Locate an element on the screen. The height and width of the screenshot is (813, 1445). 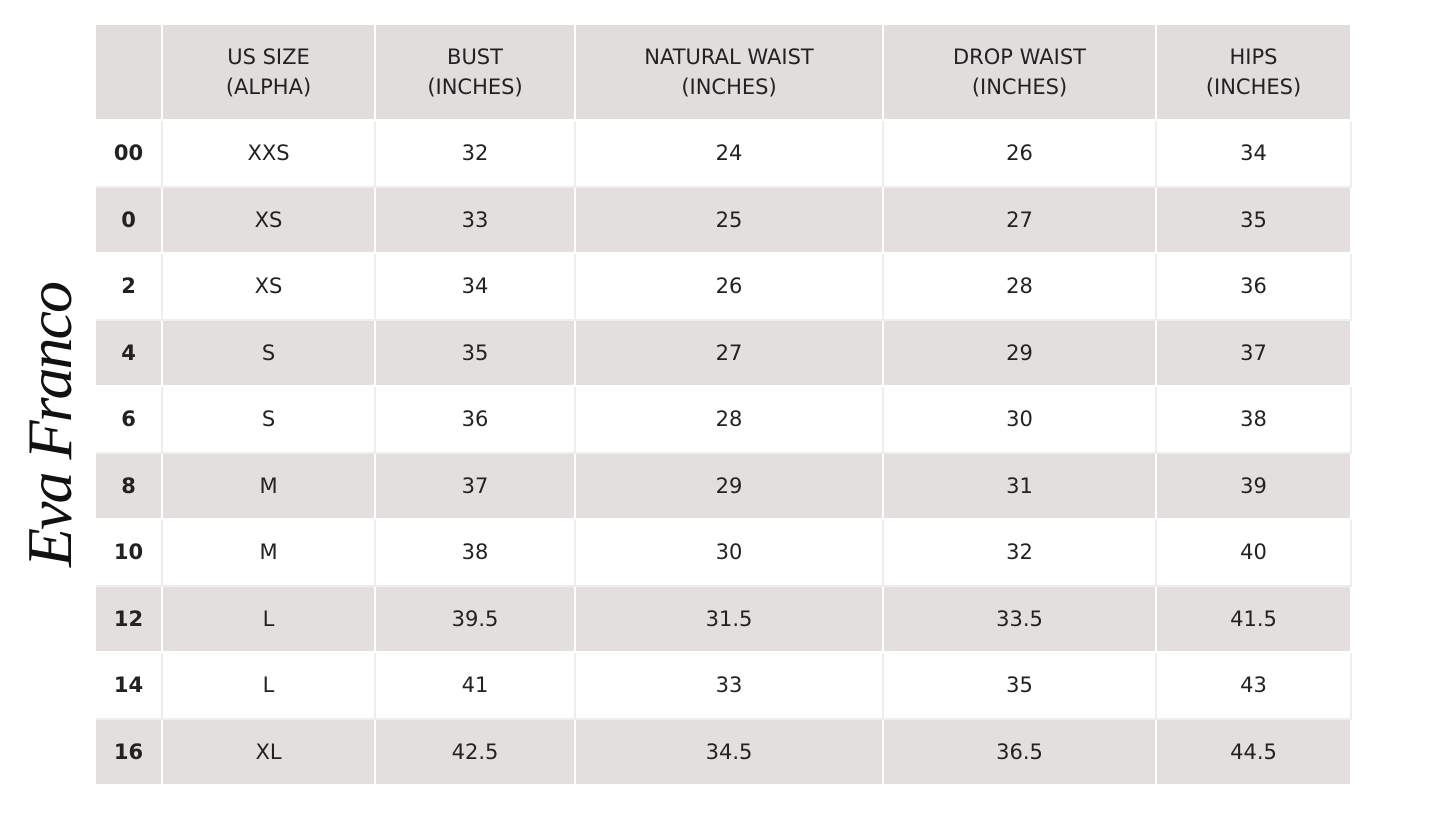
data-cell: 40 is located at coordinates (1254, 553).